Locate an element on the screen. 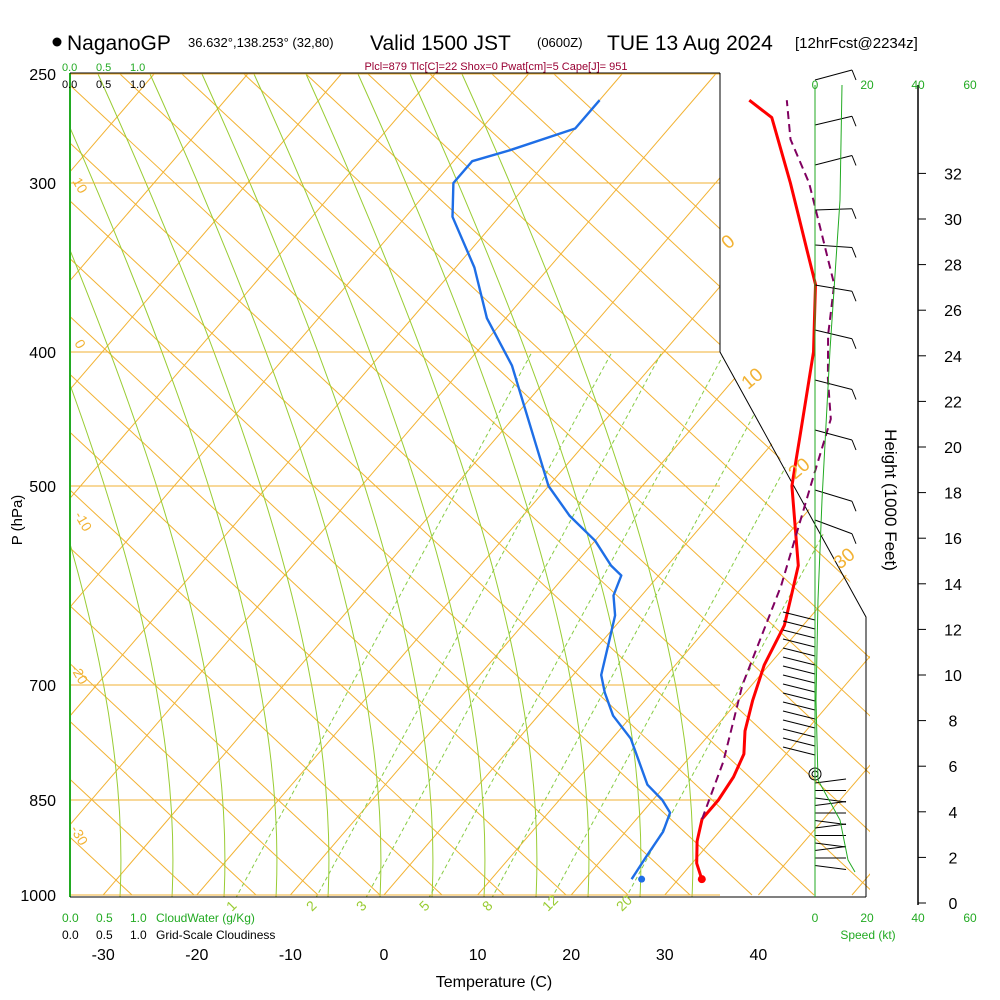 The height and width of the screenshot is (1000, 1000). height-tick-label: 22 is located at coordinates (953, 402).